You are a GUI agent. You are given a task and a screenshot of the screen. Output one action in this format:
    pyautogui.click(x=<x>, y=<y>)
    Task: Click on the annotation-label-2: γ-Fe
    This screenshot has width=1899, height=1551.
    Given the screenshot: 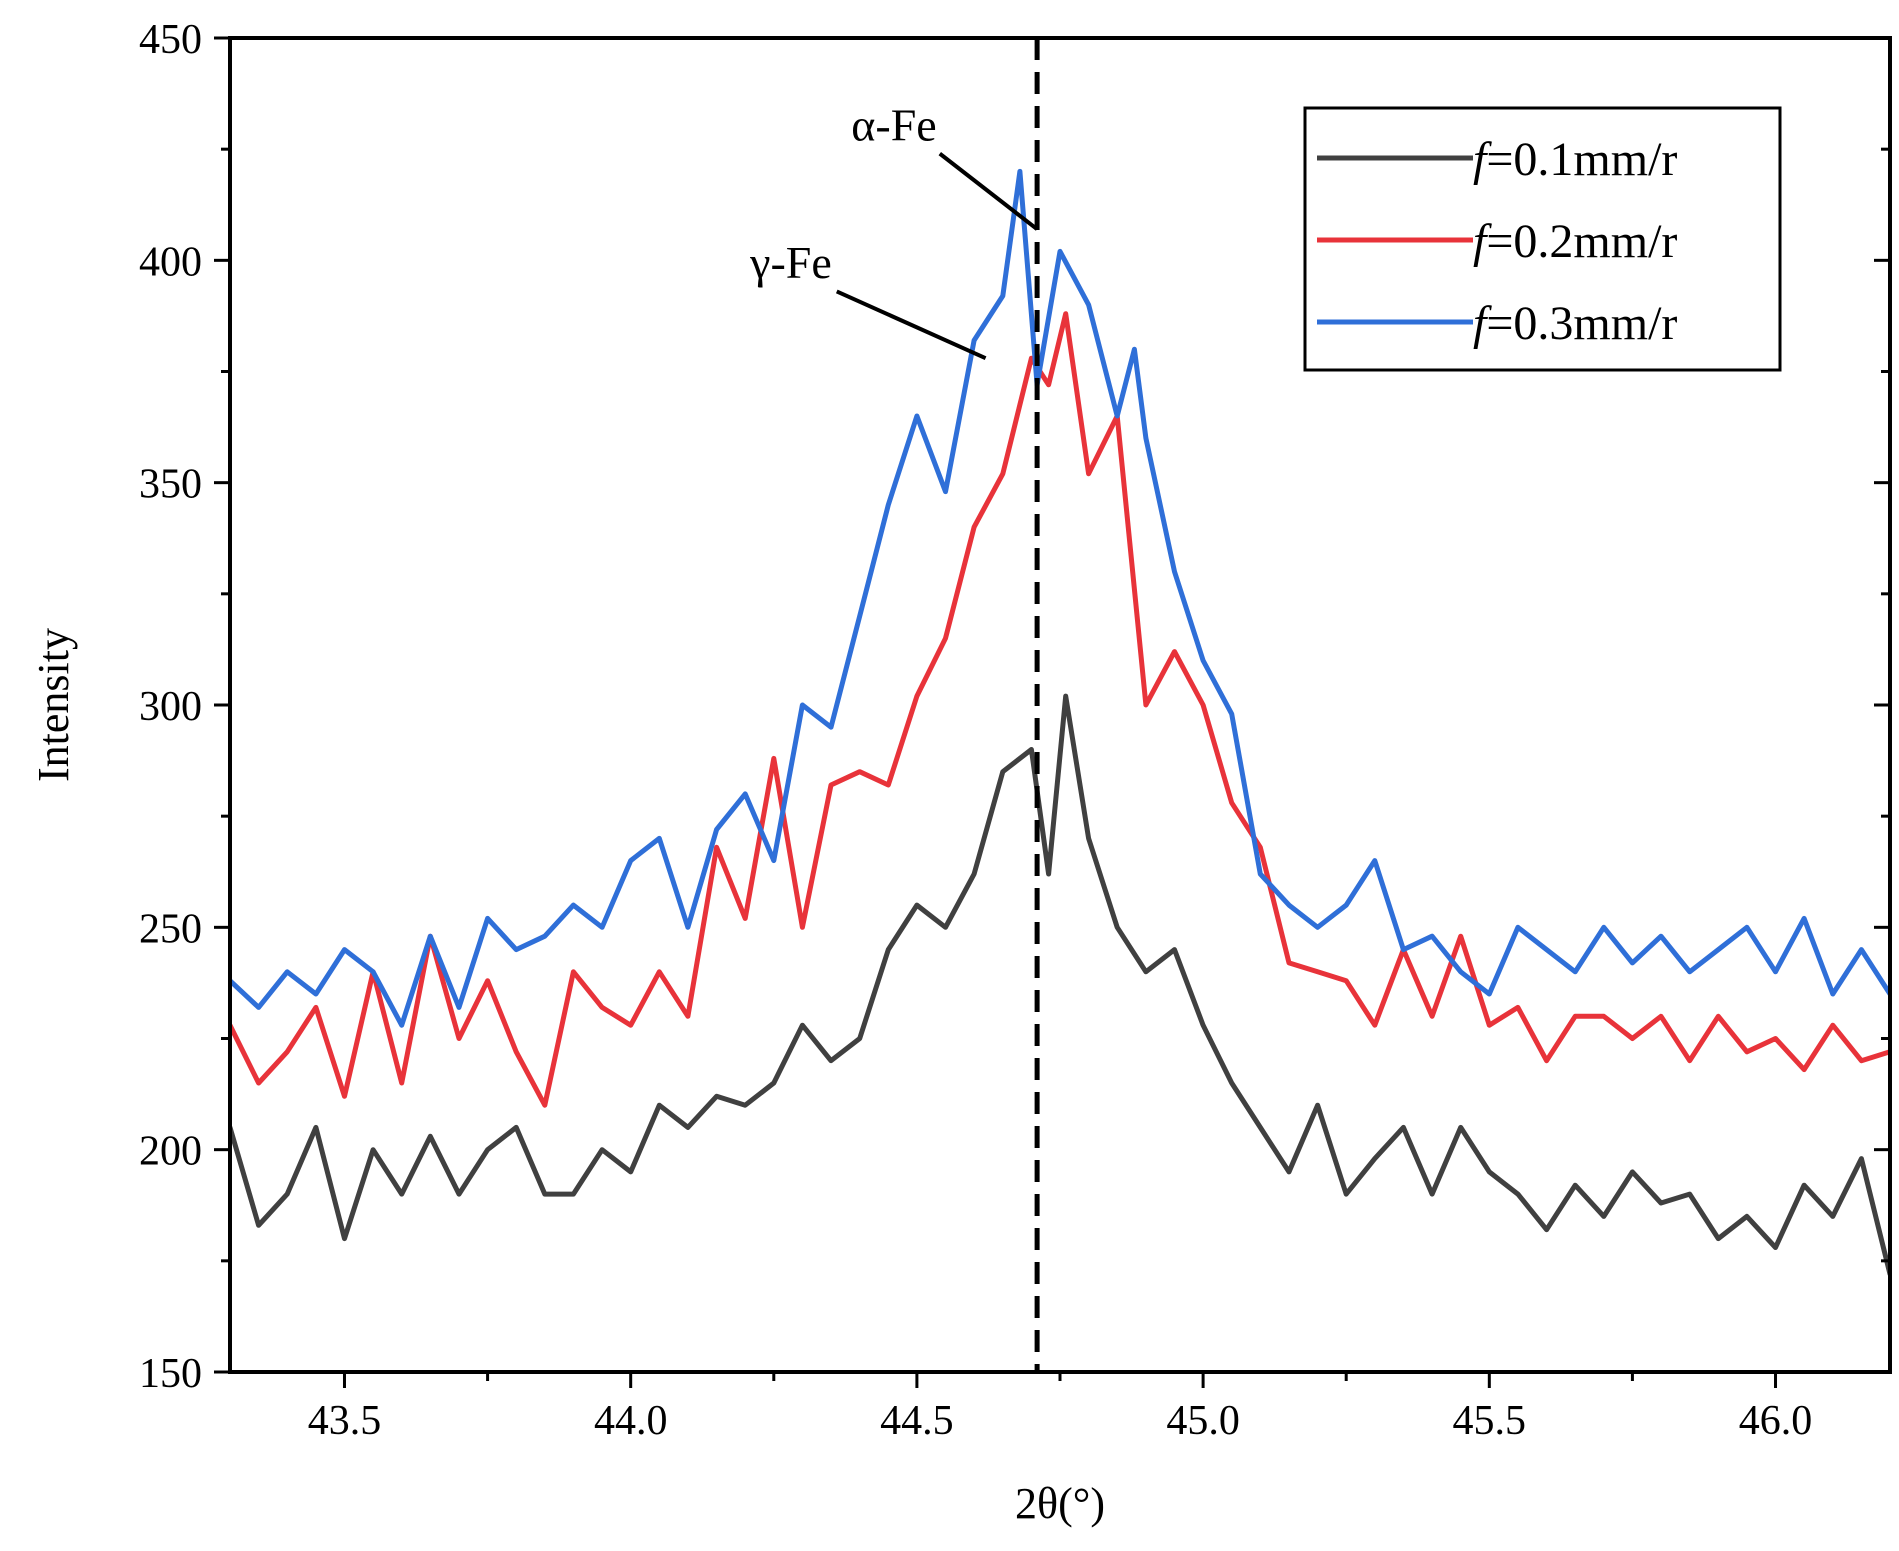 What is the action you would take?
    pyautogui.click(x=790, y=262)
    